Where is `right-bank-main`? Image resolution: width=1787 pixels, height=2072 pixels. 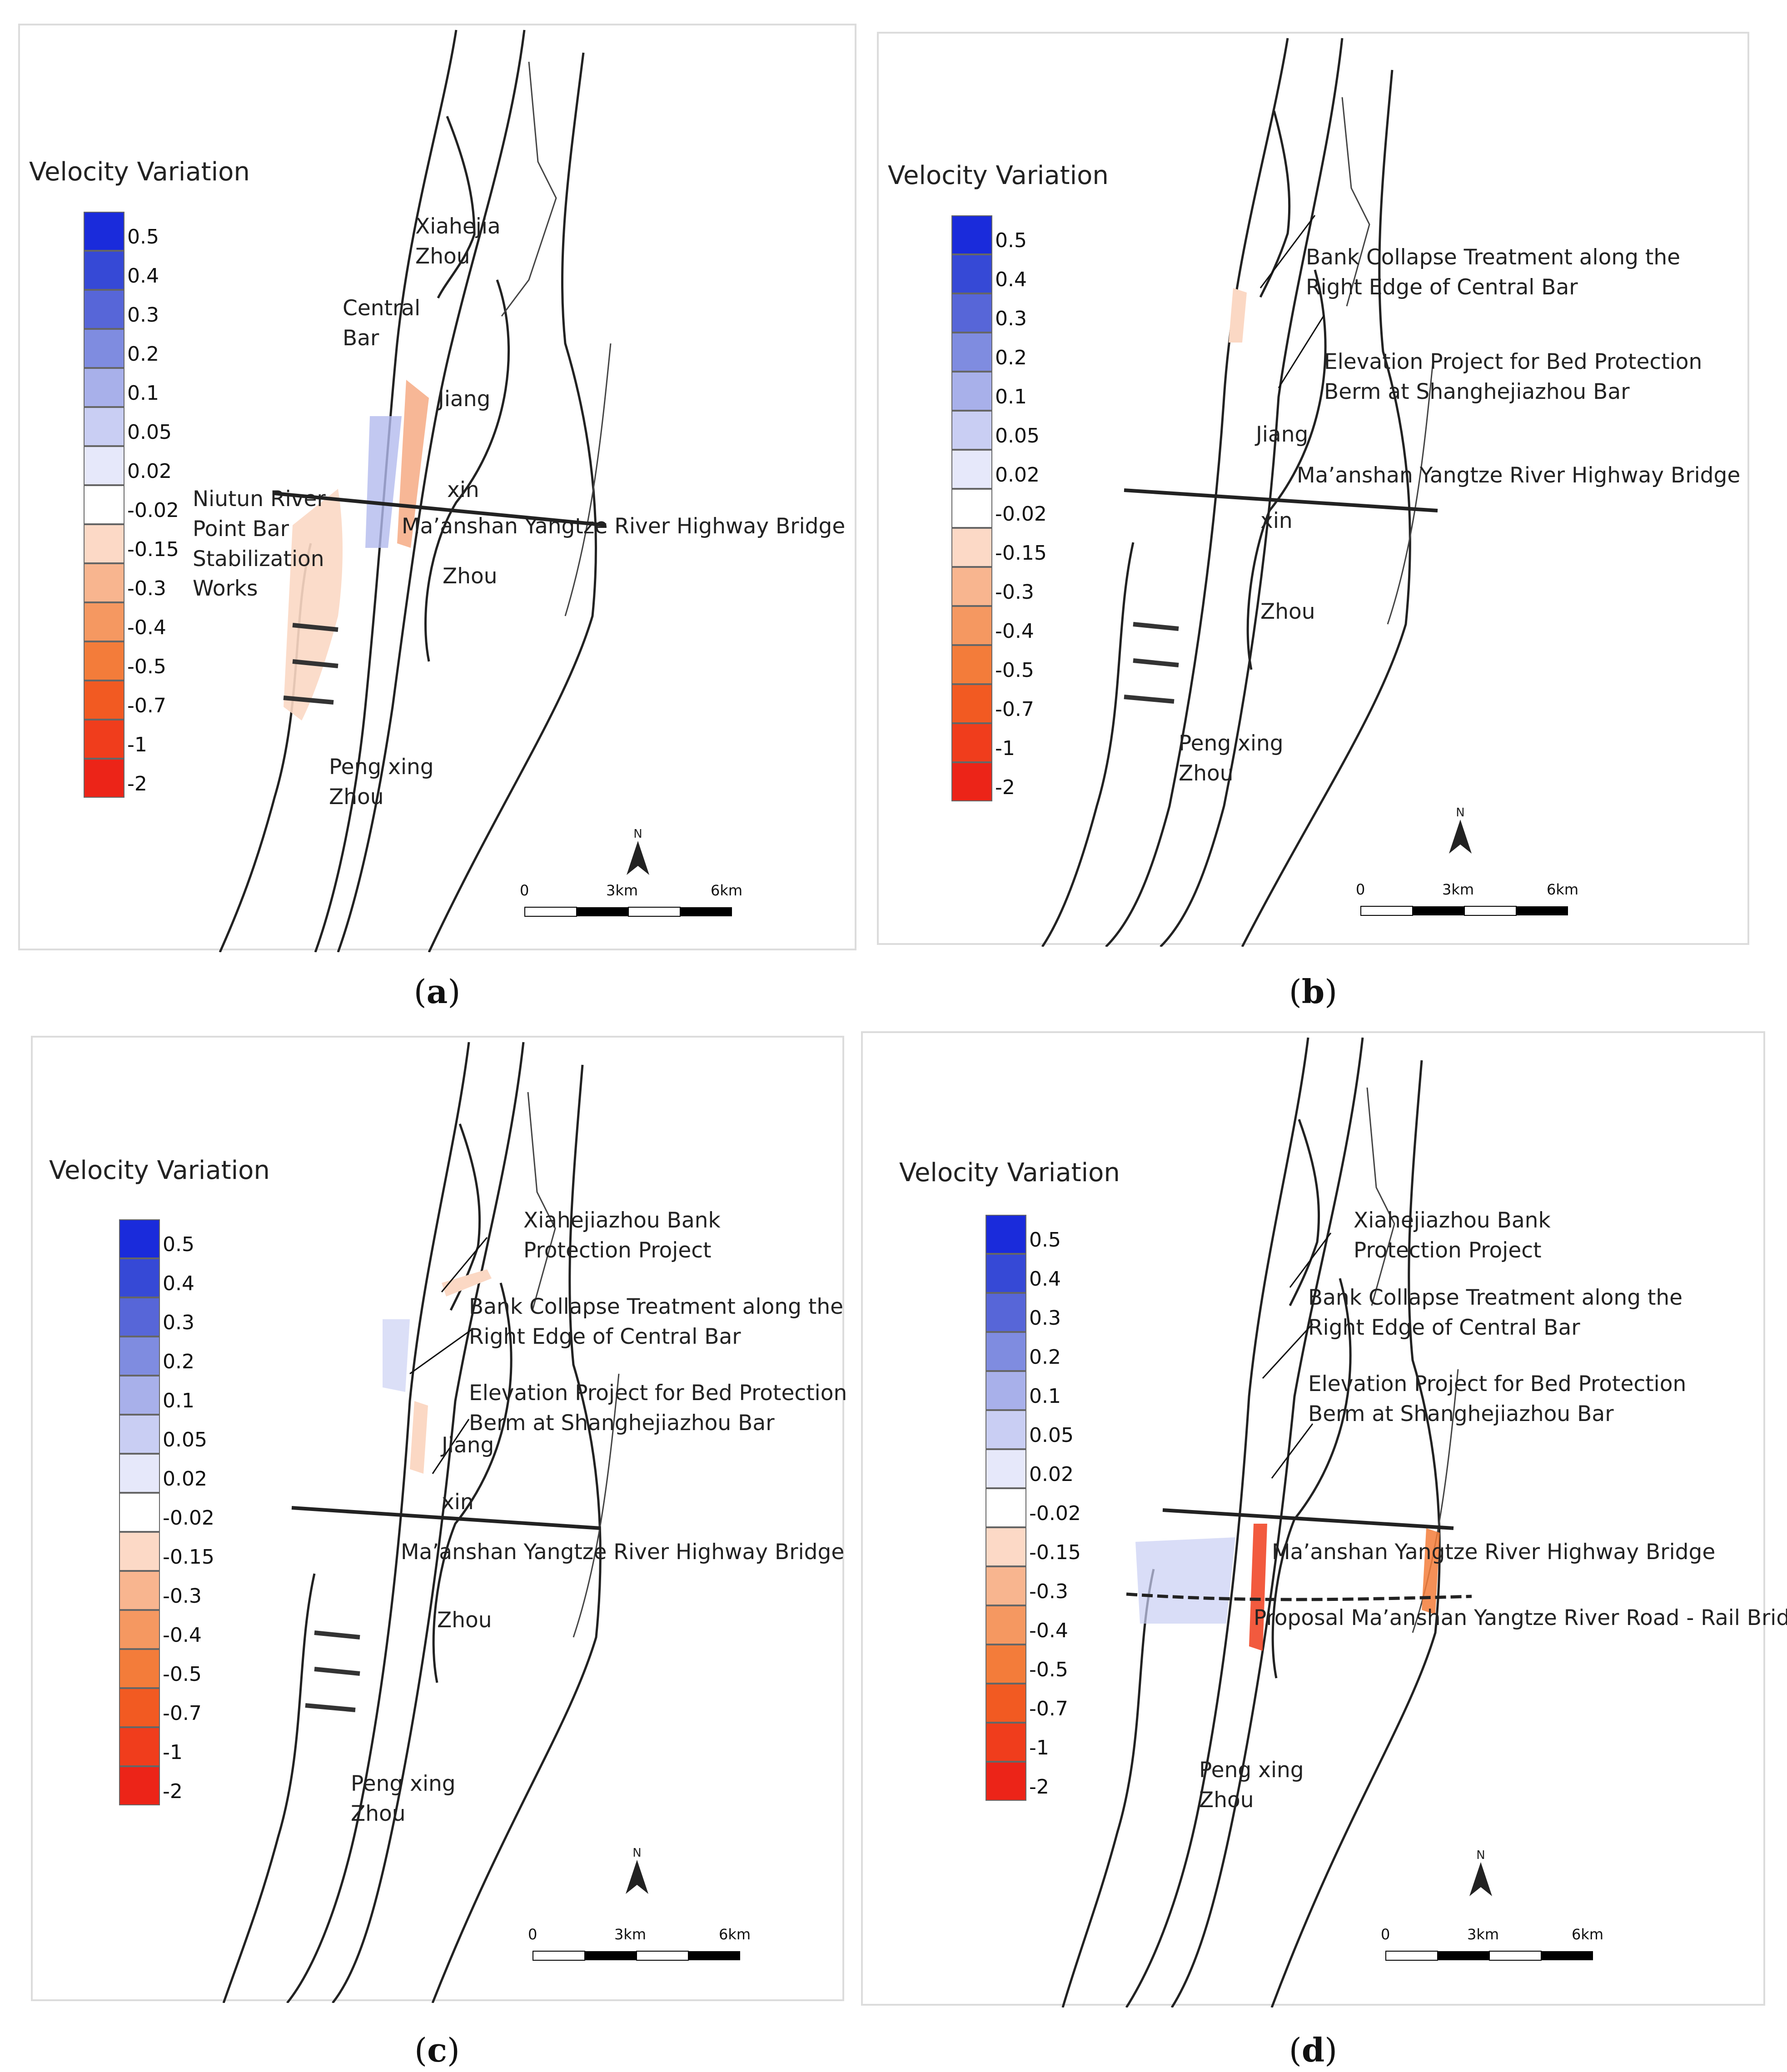
right-bank-main is located at coordinates (512, 502).